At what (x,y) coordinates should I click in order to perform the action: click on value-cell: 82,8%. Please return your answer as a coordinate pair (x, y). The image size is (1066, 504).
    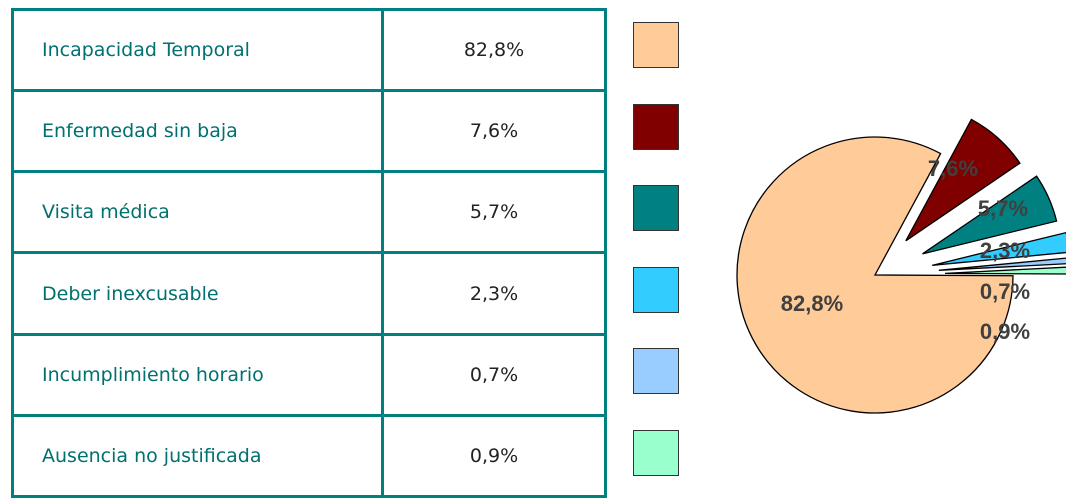
    Looking at the image, I should click on (494, 50).